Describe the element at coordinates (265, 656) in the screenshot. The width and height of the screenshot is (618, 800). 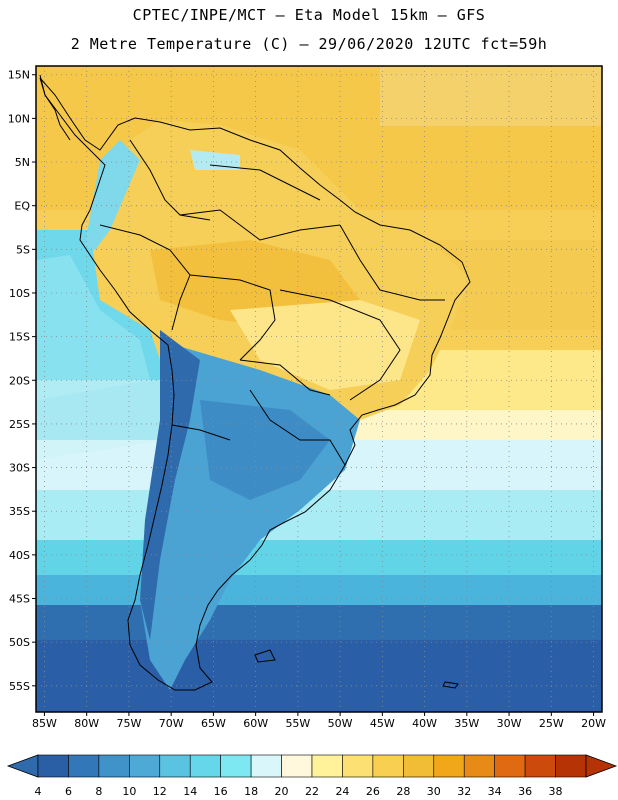
I see `falkland-islands` at that location.